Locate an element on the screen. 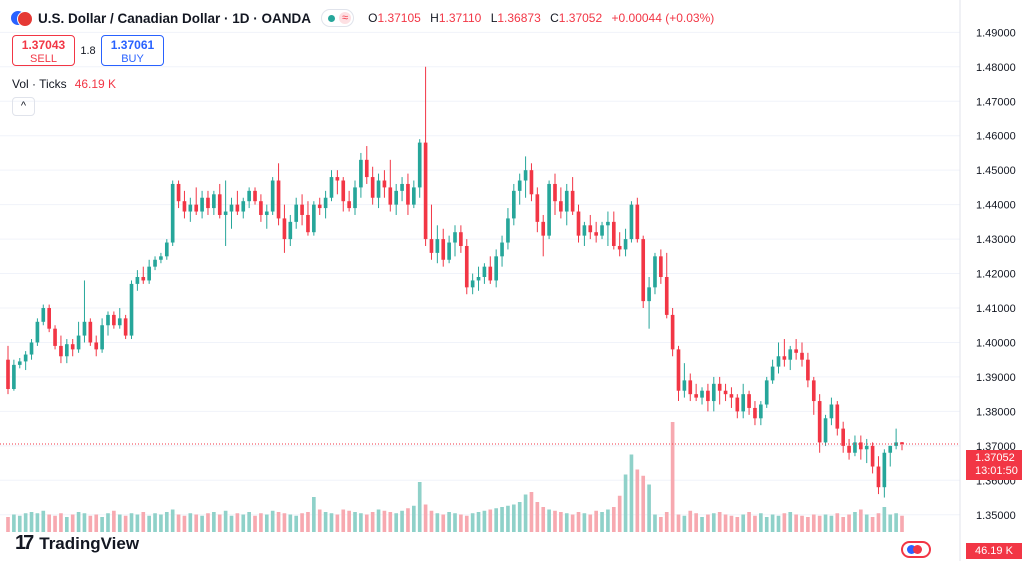 The height and width of the screenshot is (561, 1024). sell-button: 1.37043 SELL is located at coordinates (43, 50).